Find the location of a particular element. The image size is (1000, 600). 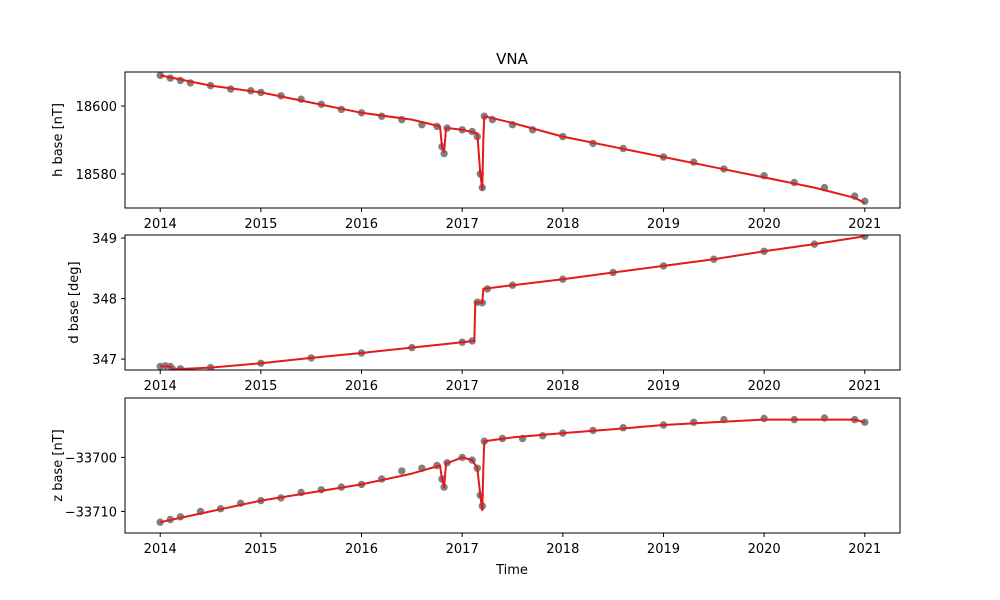

chart-title: VNA is located at coordinates (512, 59).